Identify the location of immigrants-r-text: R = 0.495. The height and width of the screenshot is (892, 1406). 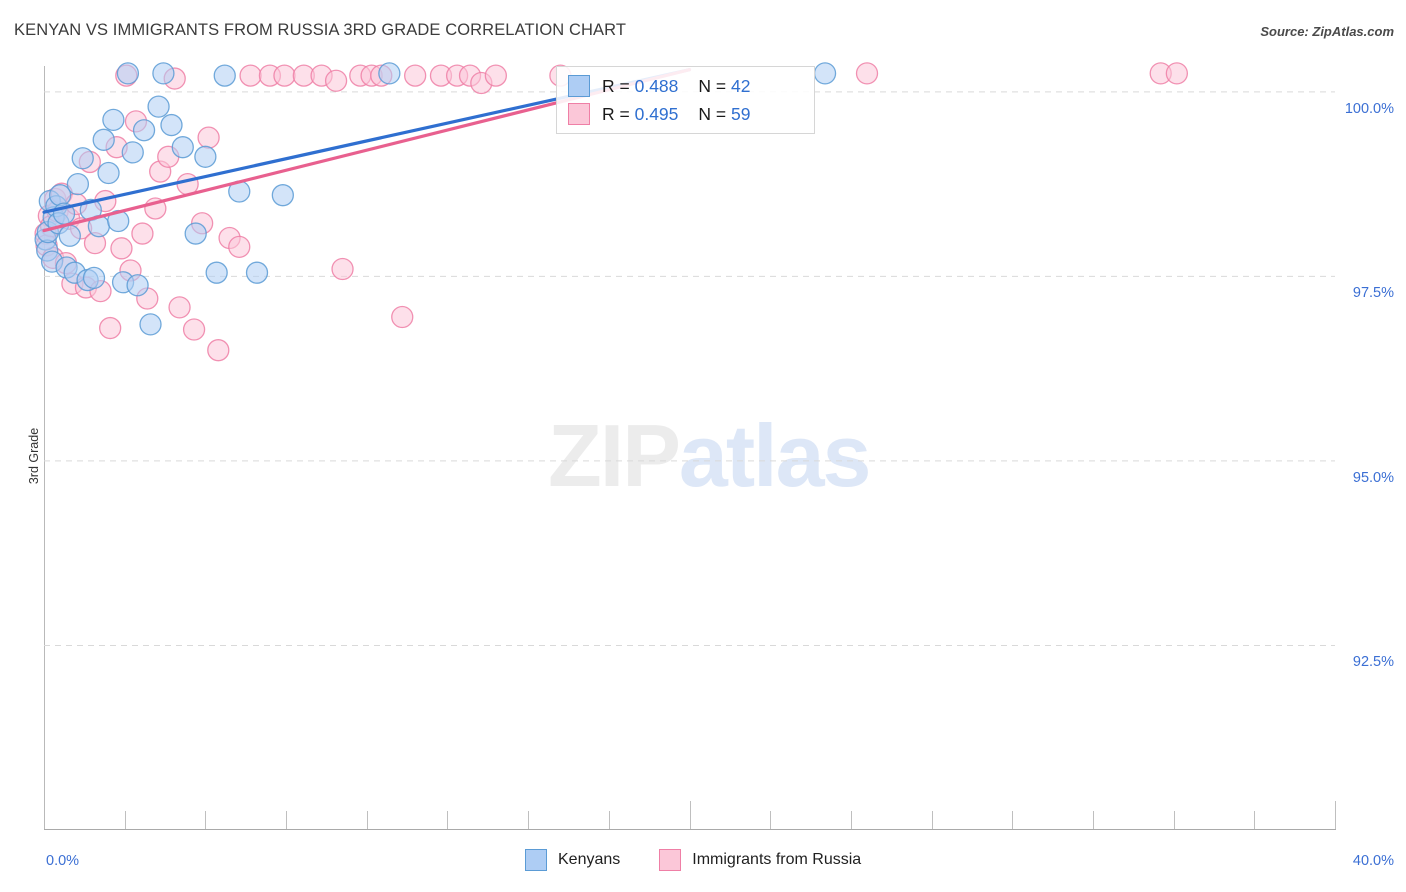
(640, 113).